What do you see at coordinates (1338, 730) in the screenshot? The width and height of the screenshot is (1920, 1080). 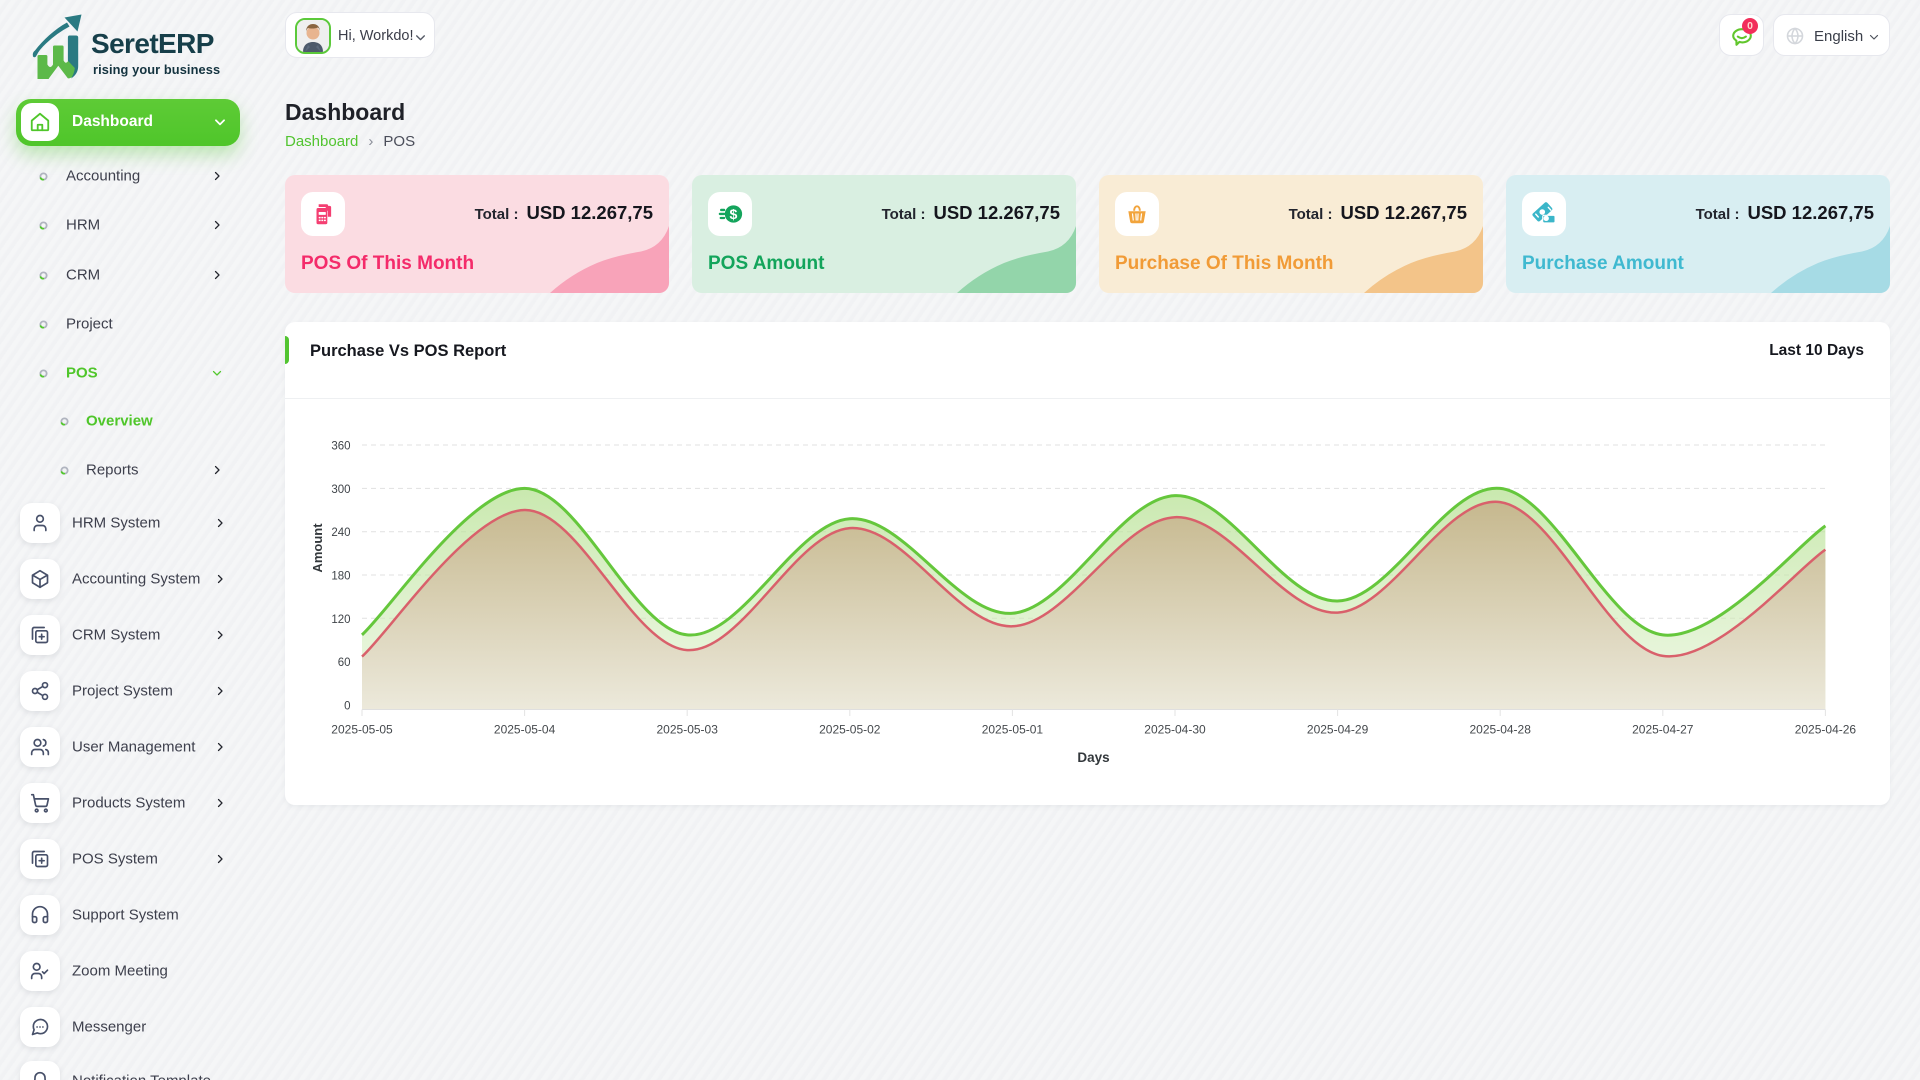 I see `svg-text: 2025-04-29` at bounding box center [1338, 730].